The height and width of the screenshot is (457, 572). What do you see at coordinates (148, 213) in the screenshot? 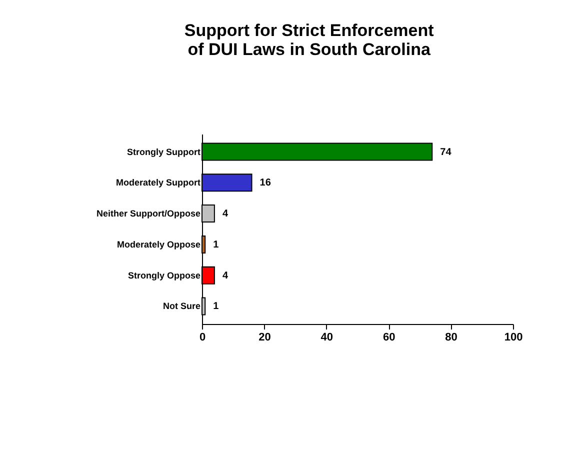
I see `y-tick-label: Neither Support/Oppose` at bounding box center [148, 213].